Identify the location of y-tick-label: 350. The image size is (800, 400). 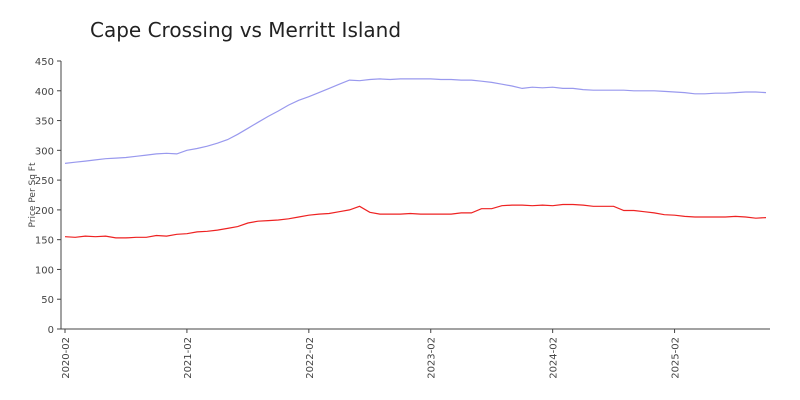
(44, 122).